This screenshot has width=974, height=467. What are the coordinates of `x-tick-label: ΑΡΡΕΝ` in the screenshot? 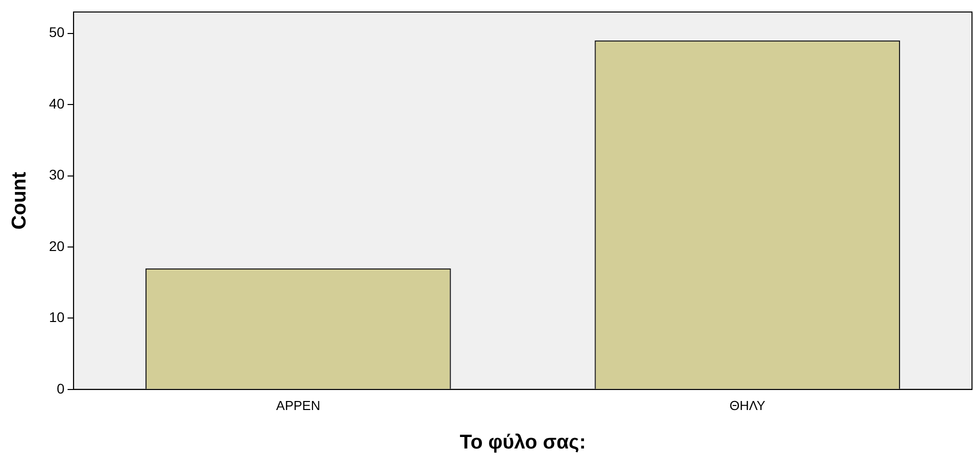 It's located at (298, 405).